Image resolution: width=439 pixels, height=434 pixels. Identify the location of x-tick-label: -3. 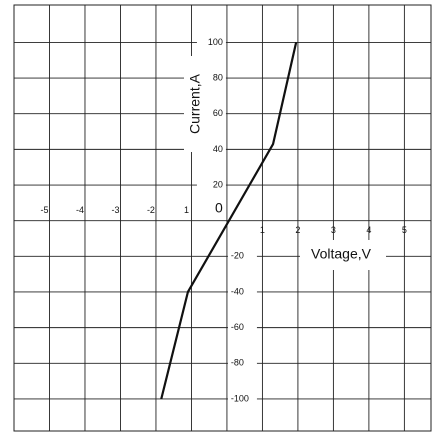
(115, 210).